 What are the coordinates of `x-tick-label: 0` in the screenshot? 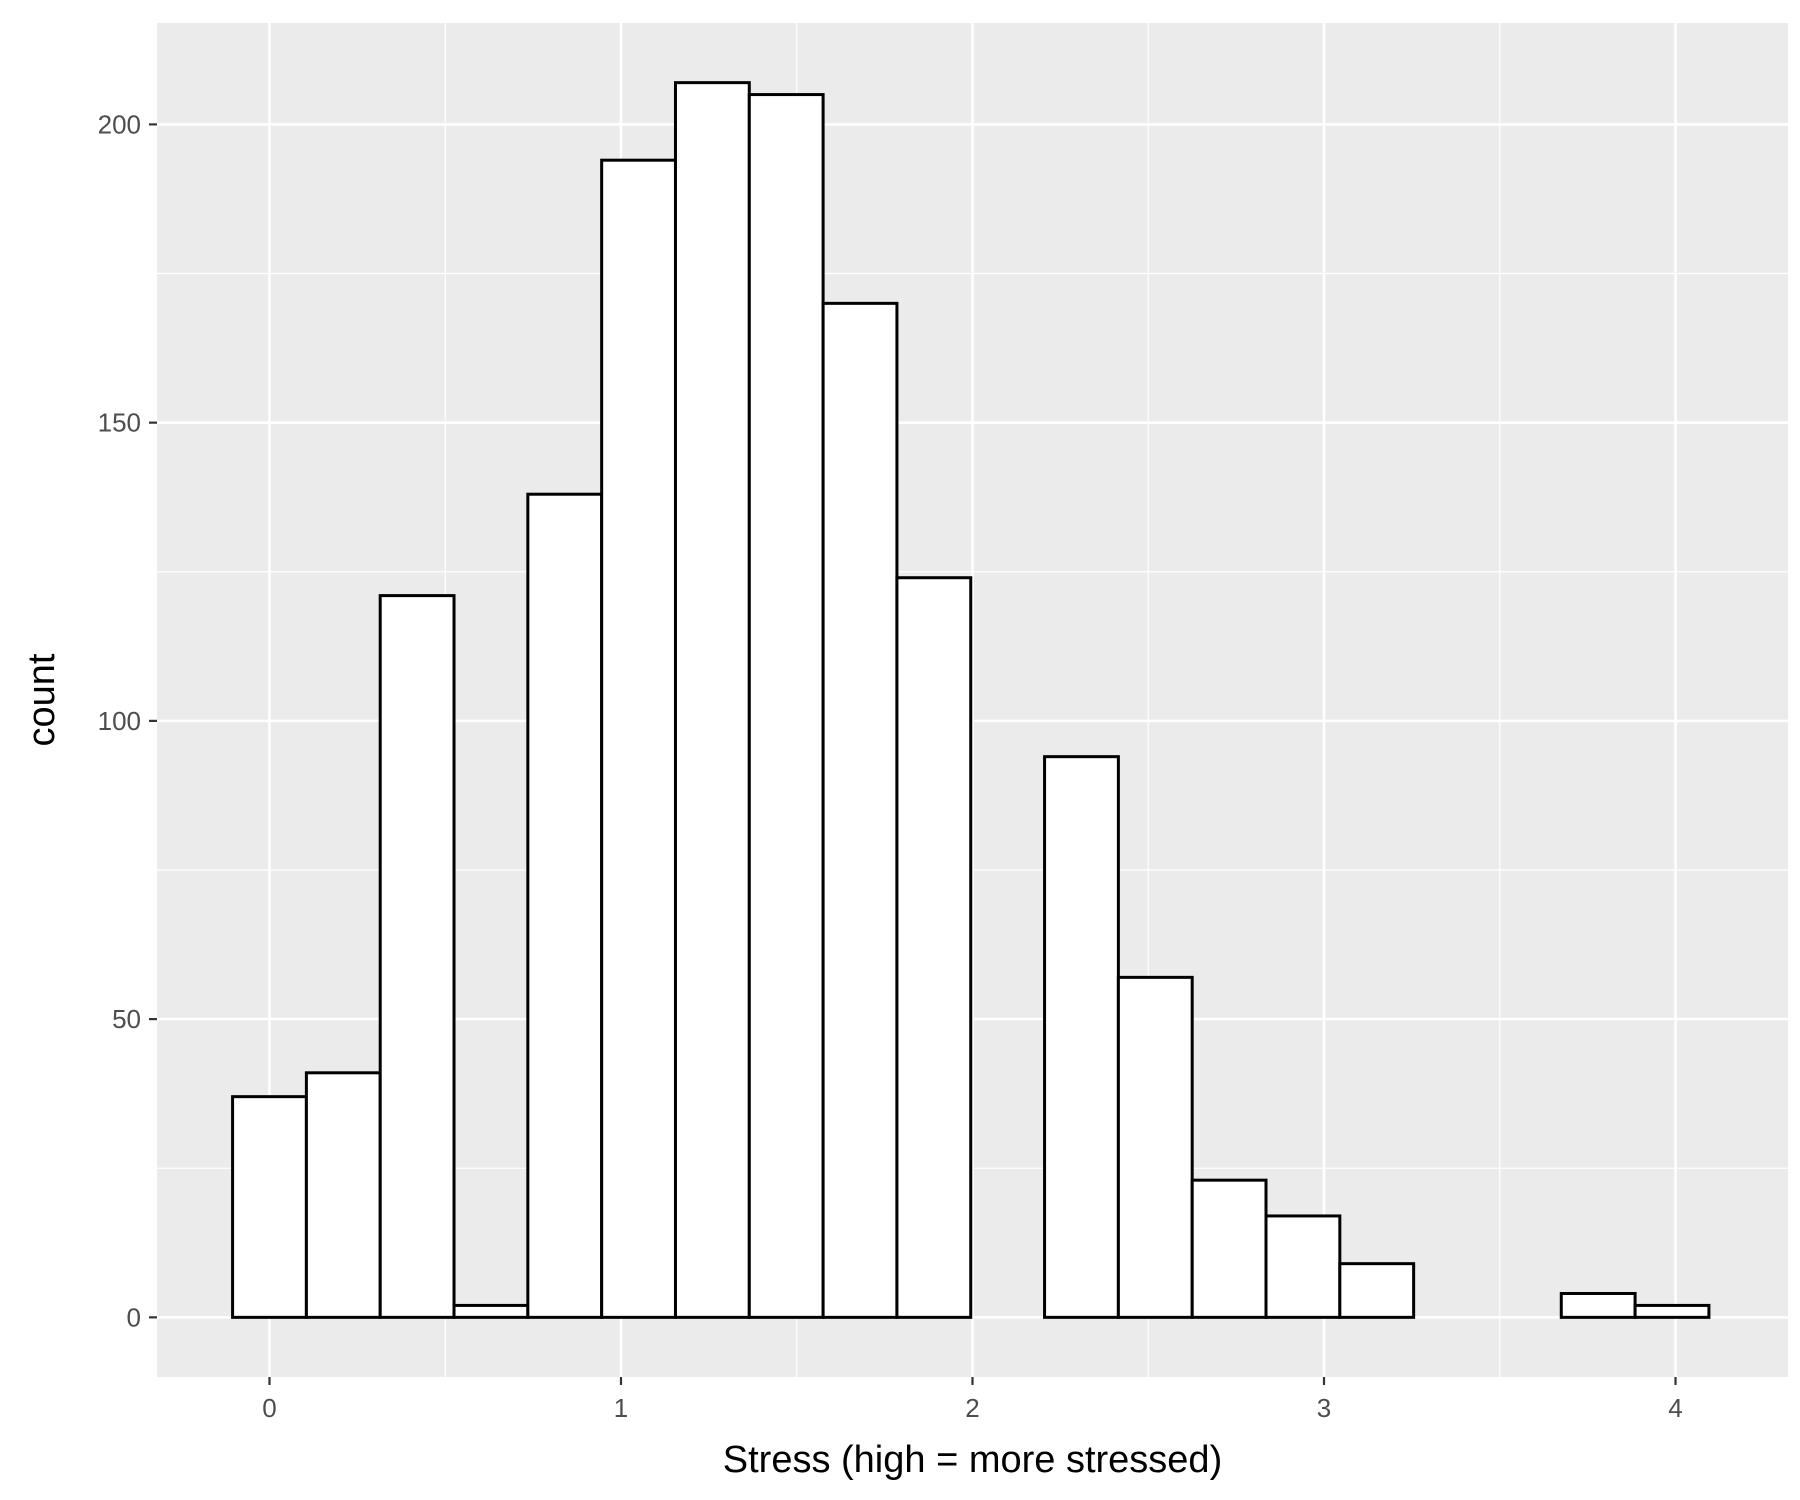 It's located at (269, 1408).